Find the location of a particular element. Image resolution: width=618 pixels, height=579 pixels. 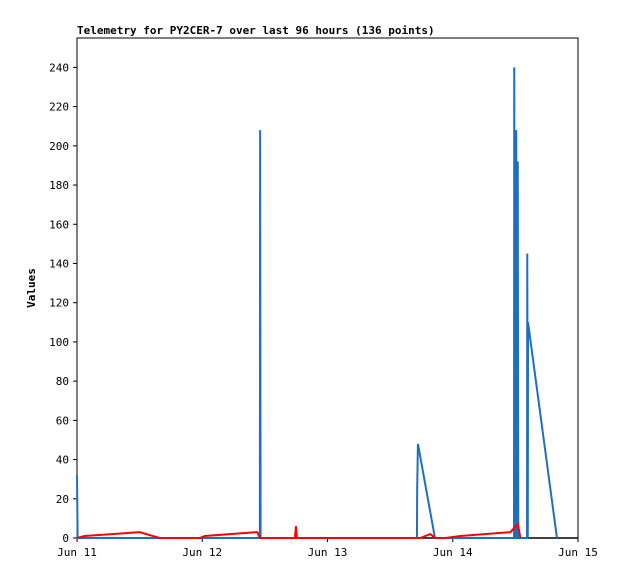

y-tick-label: 80 is located at coordinates (62, 381).